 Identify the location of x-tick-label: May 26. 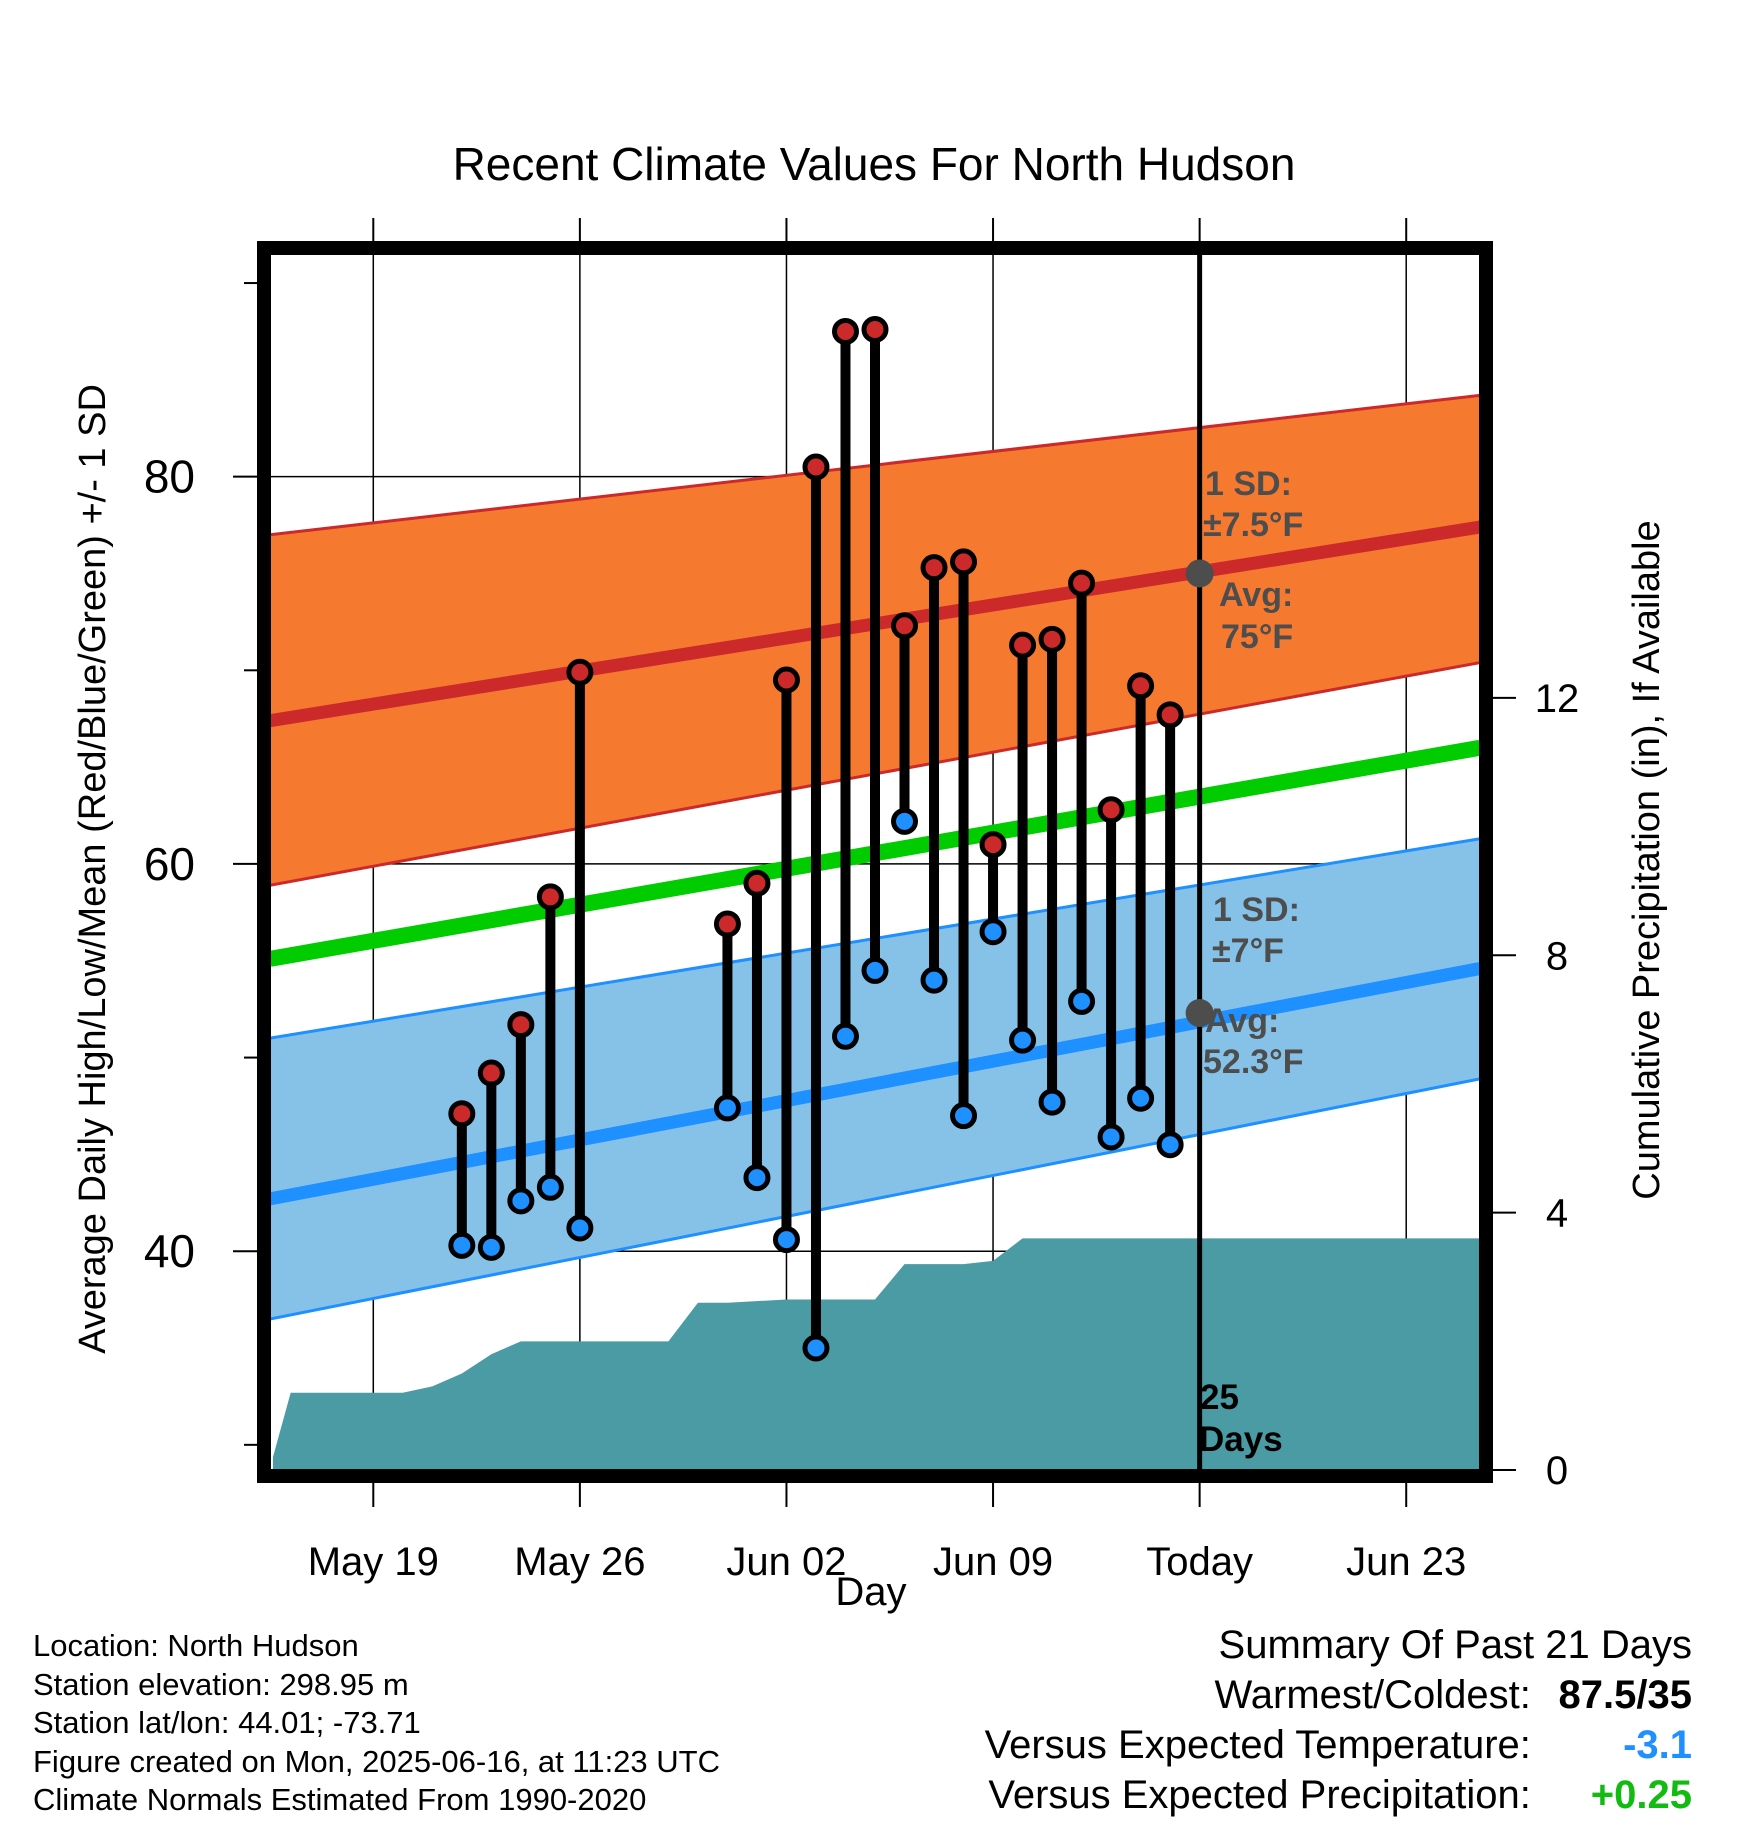
(579, 1562).